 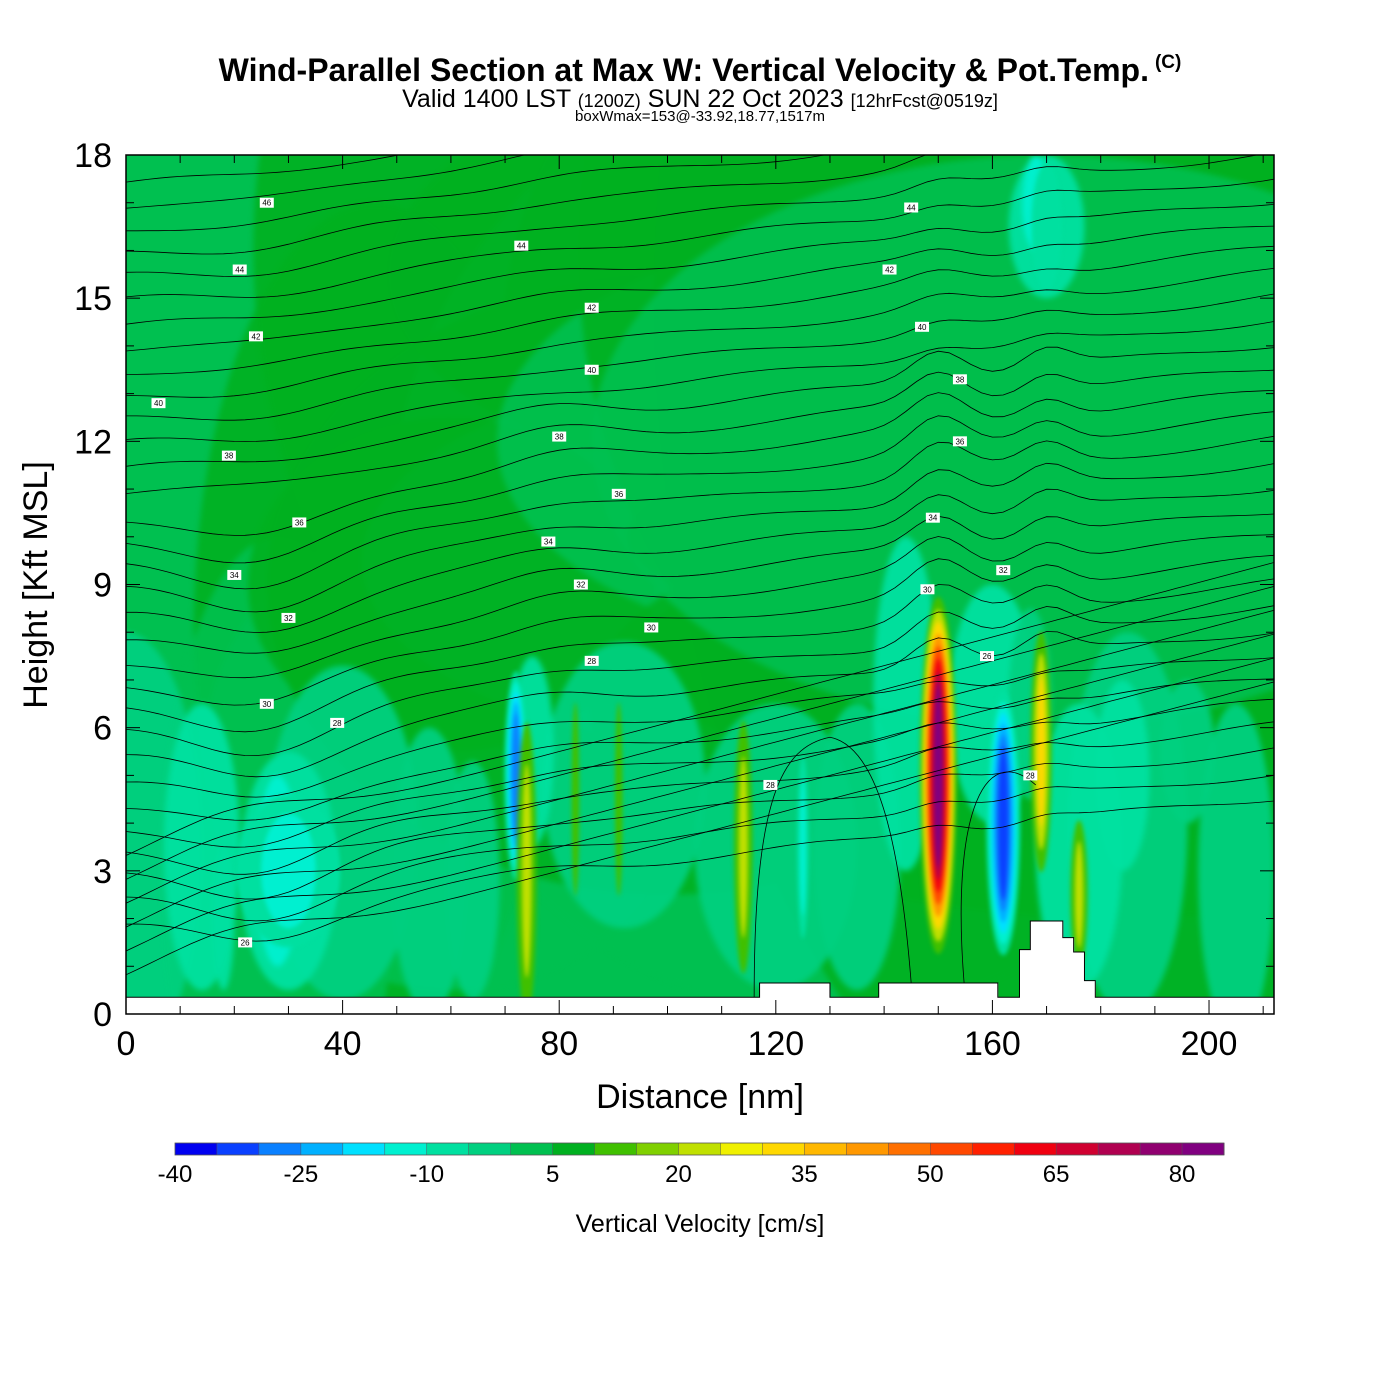 I want to click on contour-label-5: 36, so click(x=299, y=522).